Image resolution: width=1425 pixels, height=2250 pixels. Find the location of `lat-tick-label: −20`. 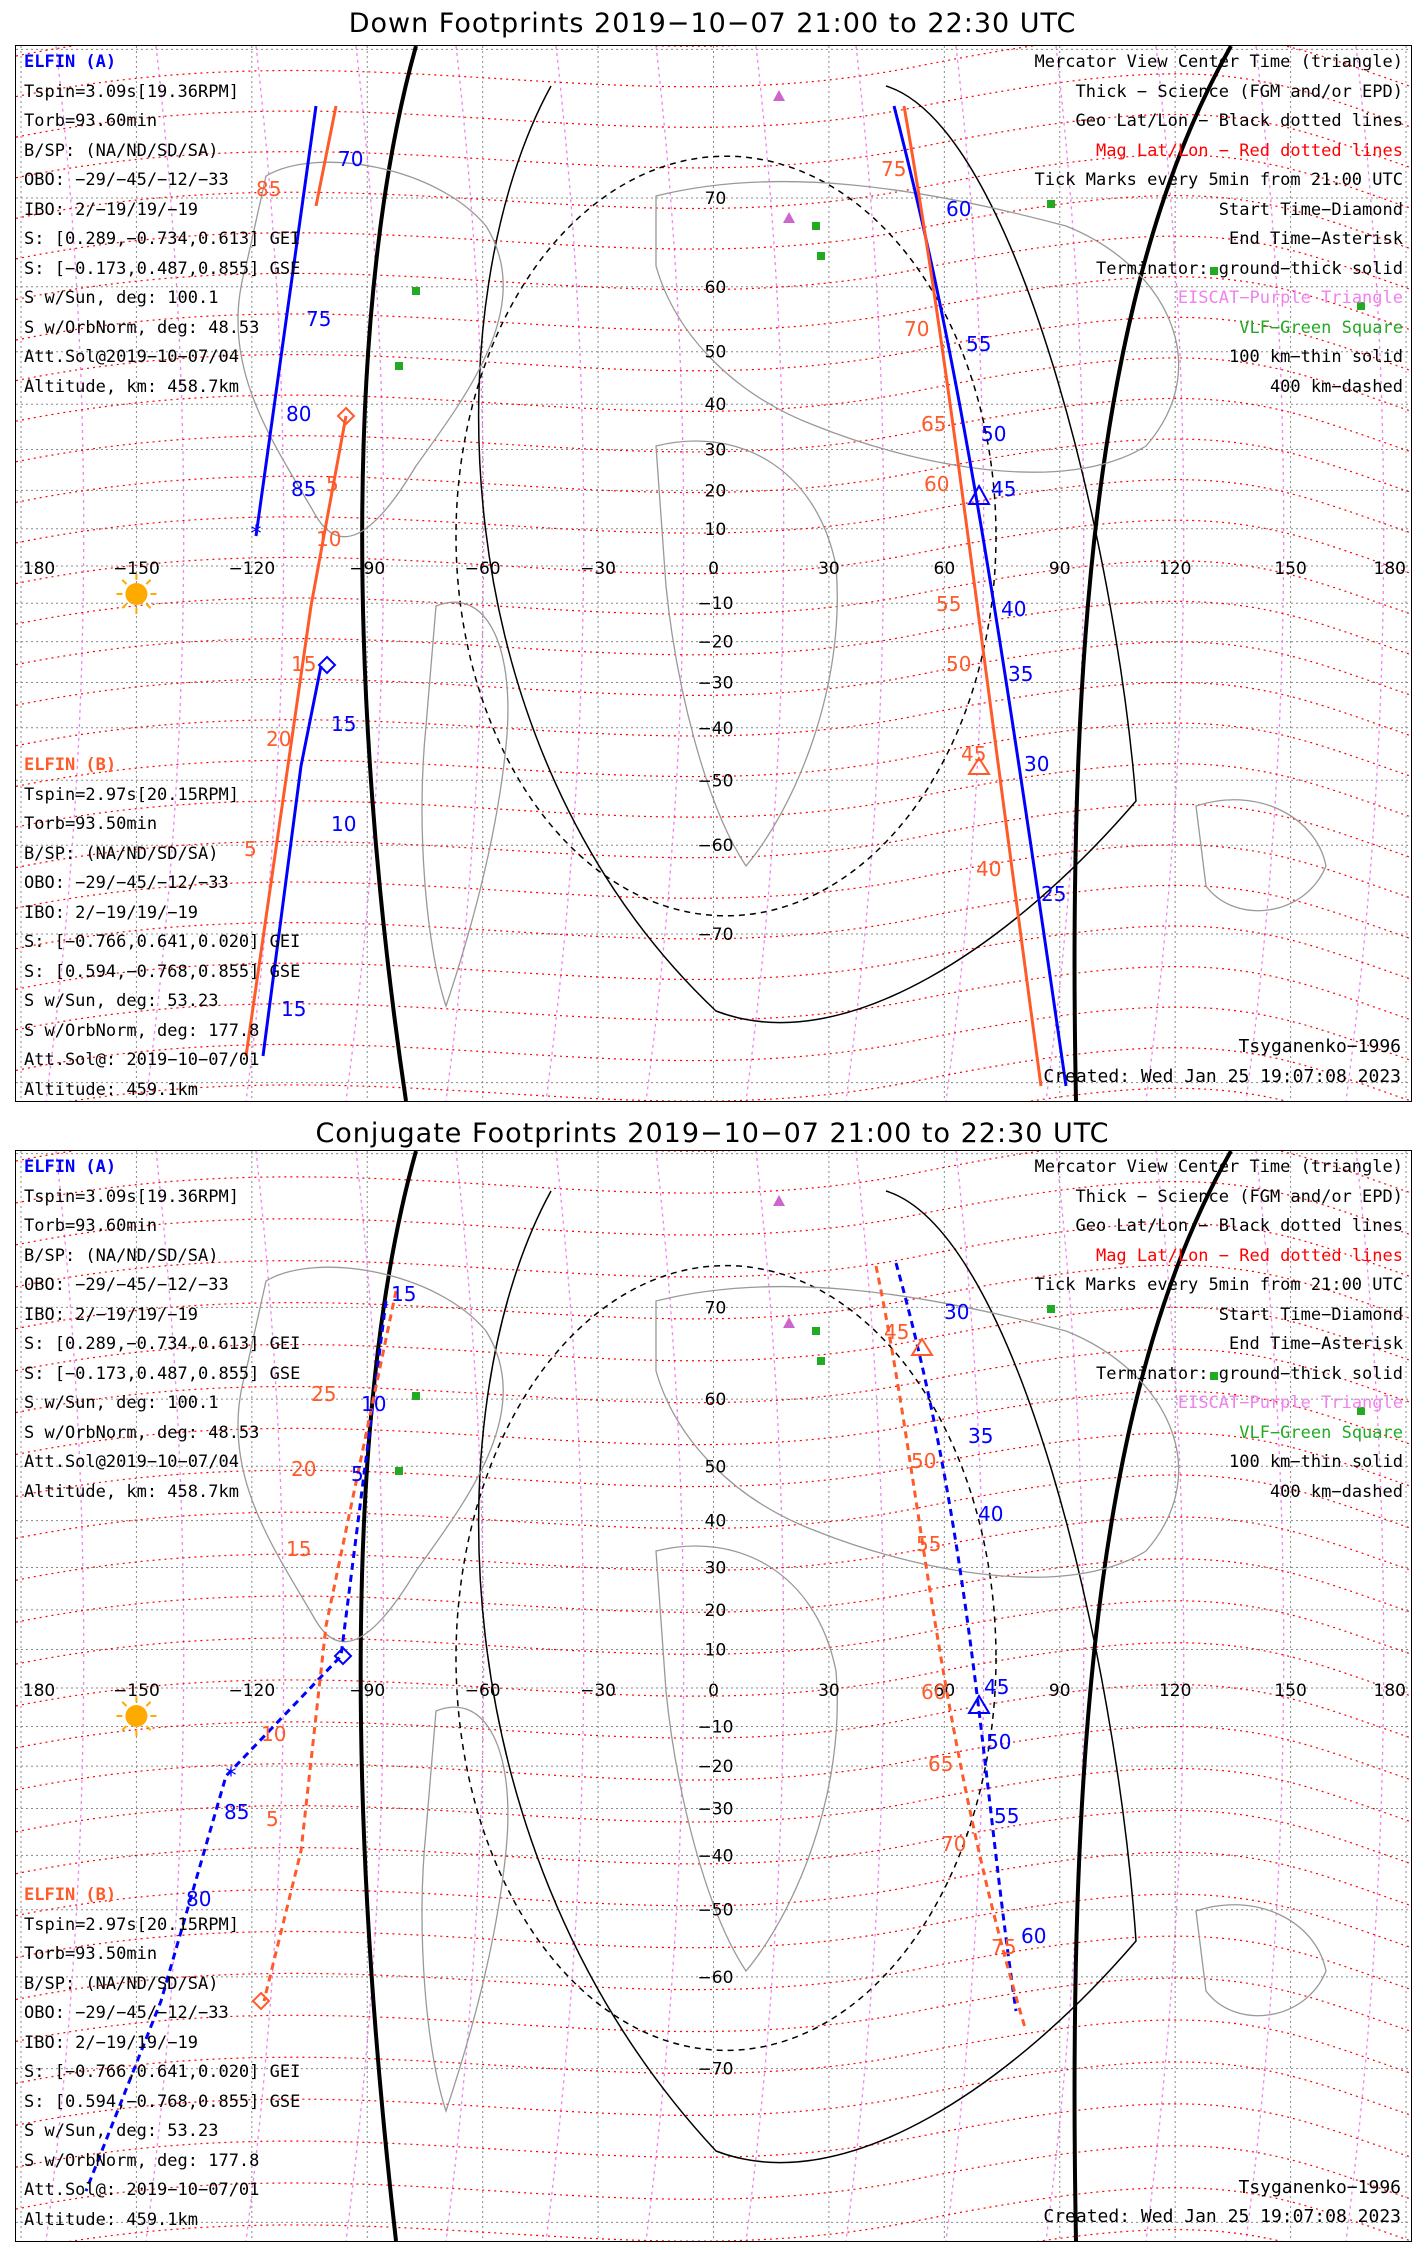

lat-tick-label: −20 is located at coordinates (716, 643).